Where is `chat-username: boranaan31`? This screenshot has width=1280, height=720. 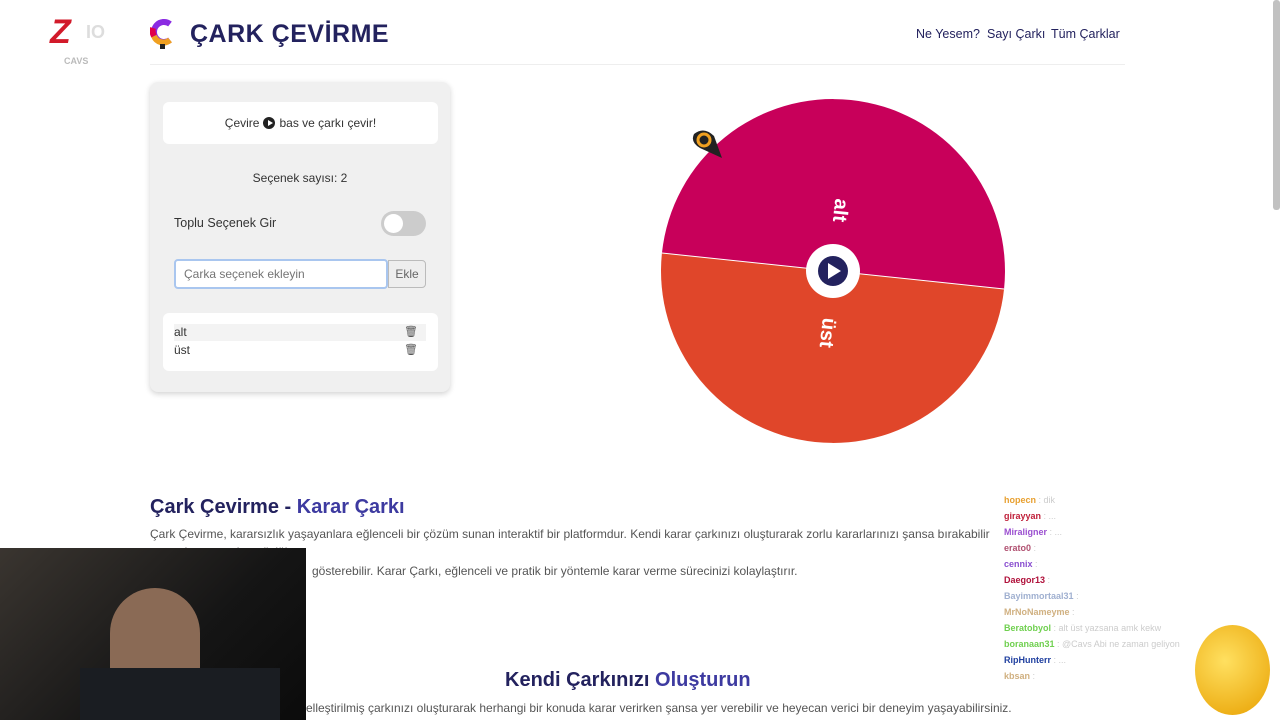 chat-username: boranaan31 is located at coordinates (1029, 644).